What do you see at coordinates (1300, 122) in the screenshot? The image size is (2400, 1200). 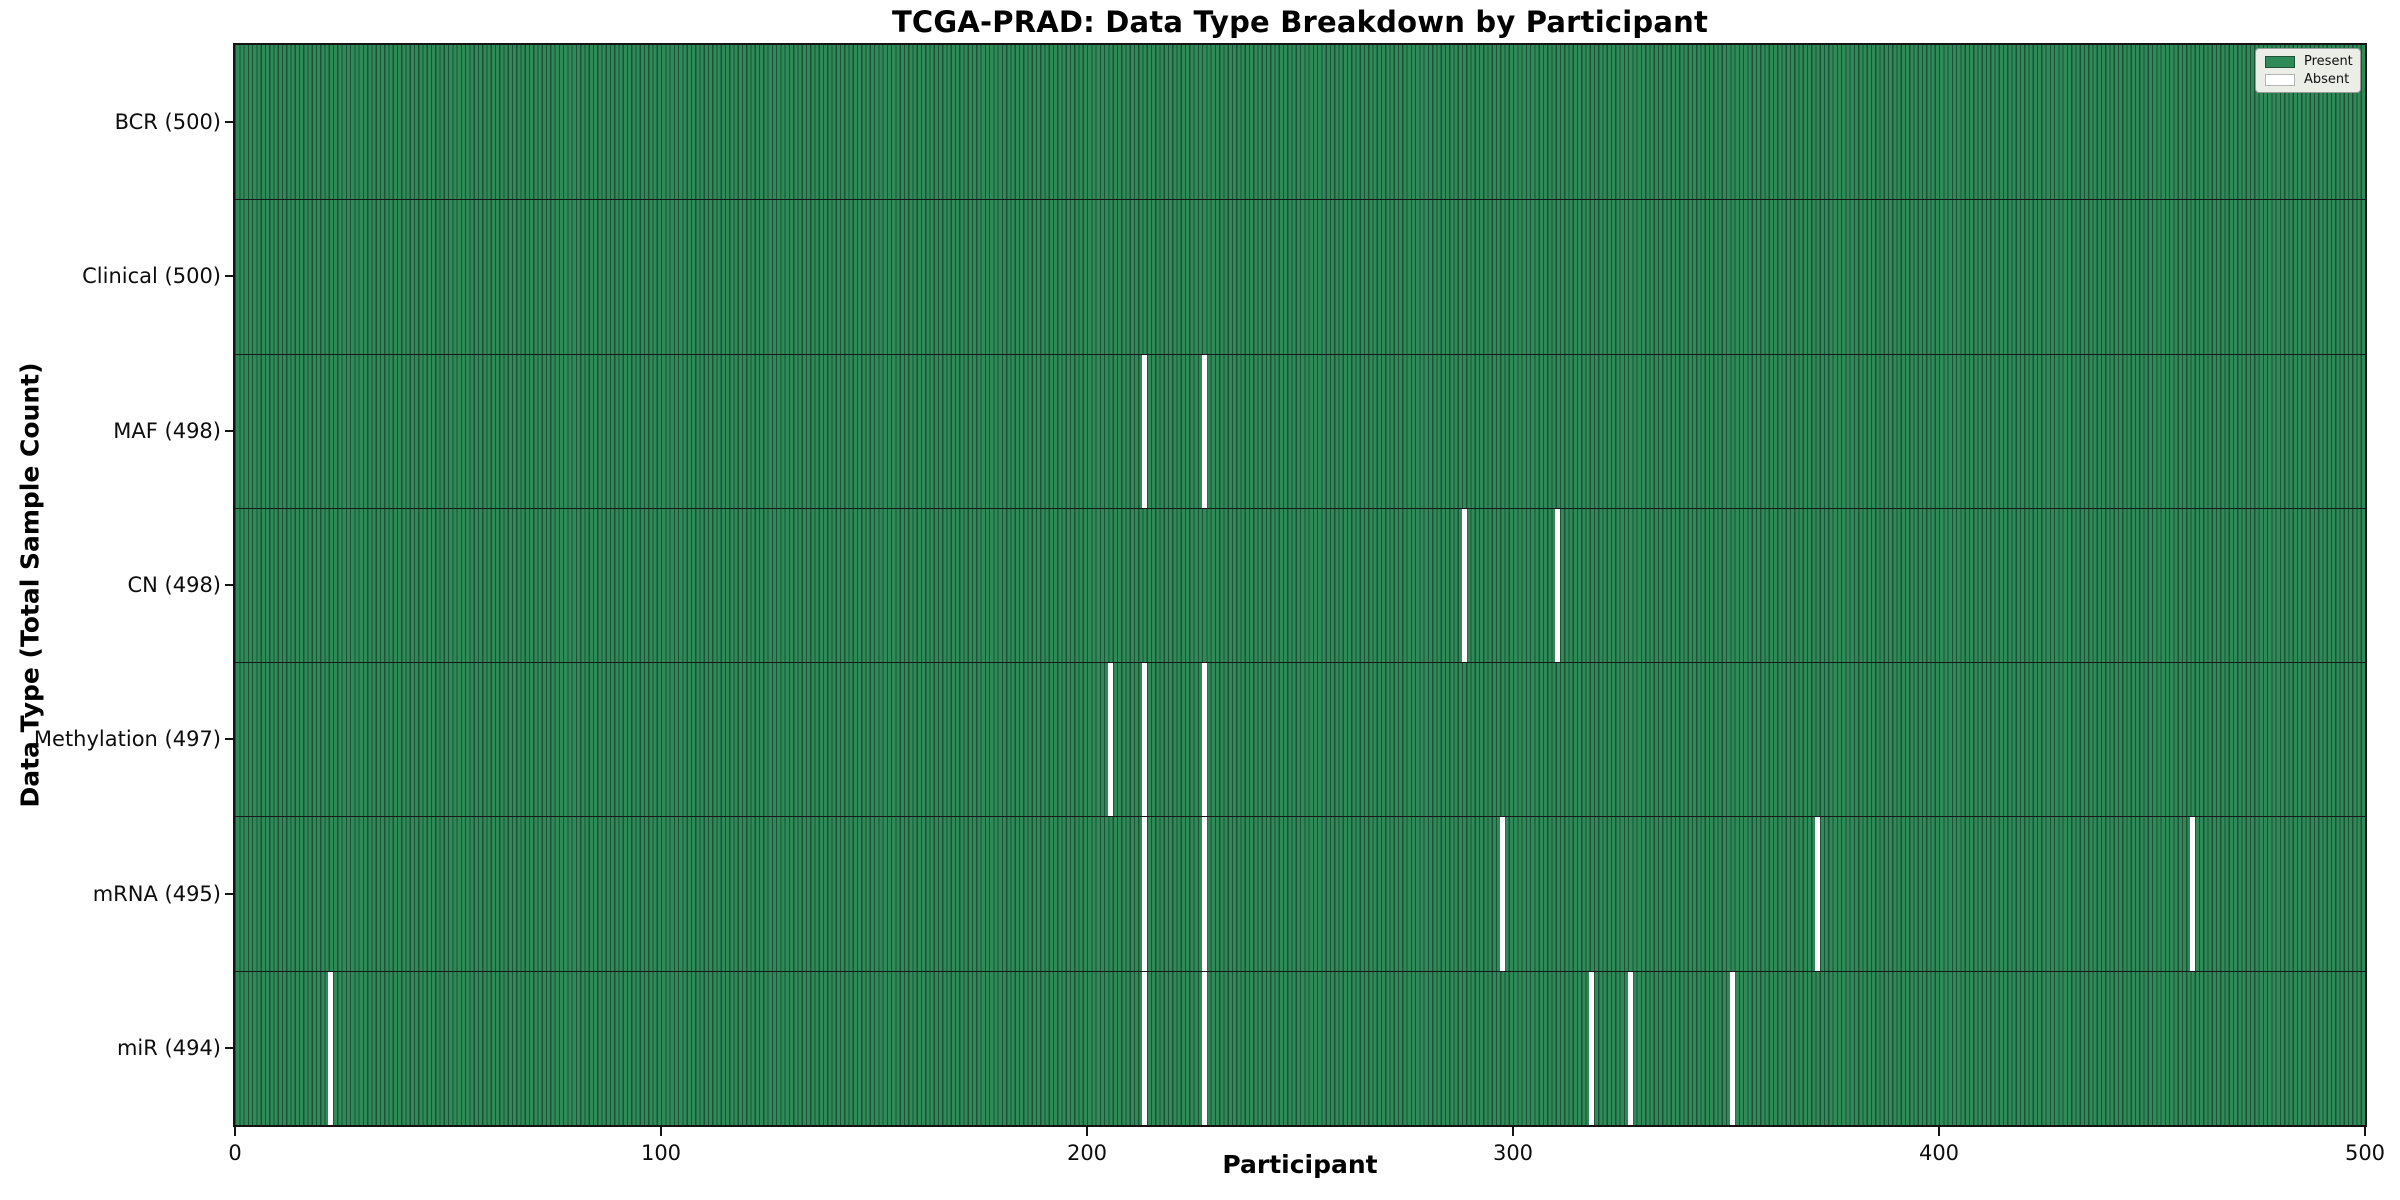 I see `heatmap-row-bcr` at bounding box center [1300, 122].